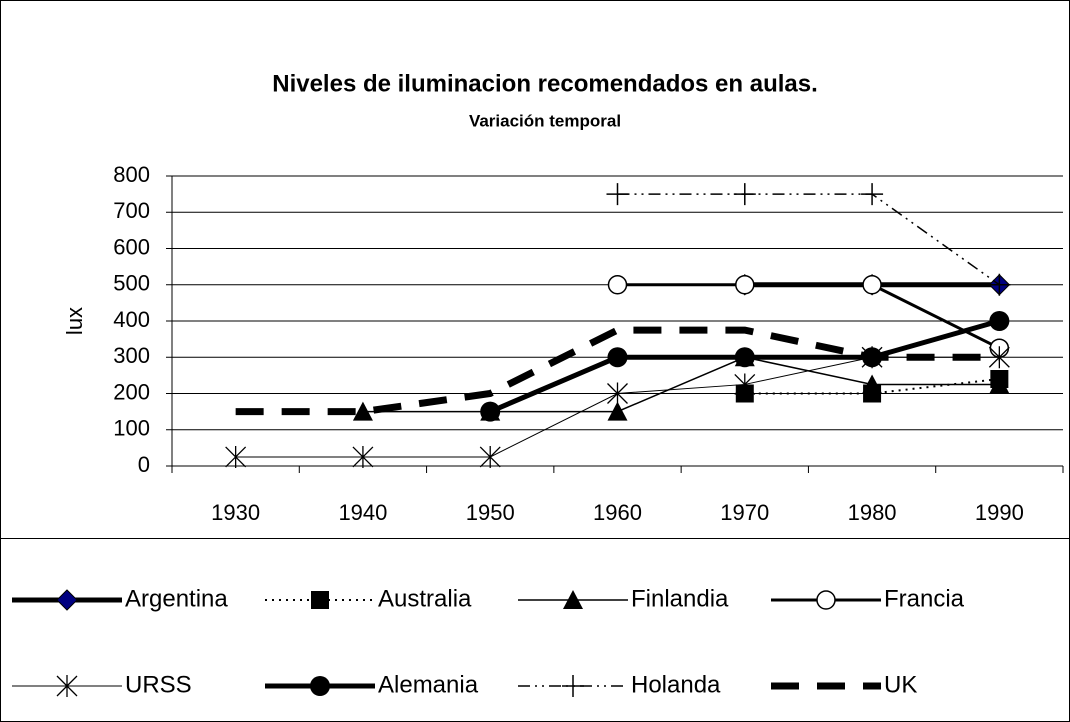 The width and height of the screenshot is (1070, 722). I want to click on x-tick-label: 1980, so click(872, 512).